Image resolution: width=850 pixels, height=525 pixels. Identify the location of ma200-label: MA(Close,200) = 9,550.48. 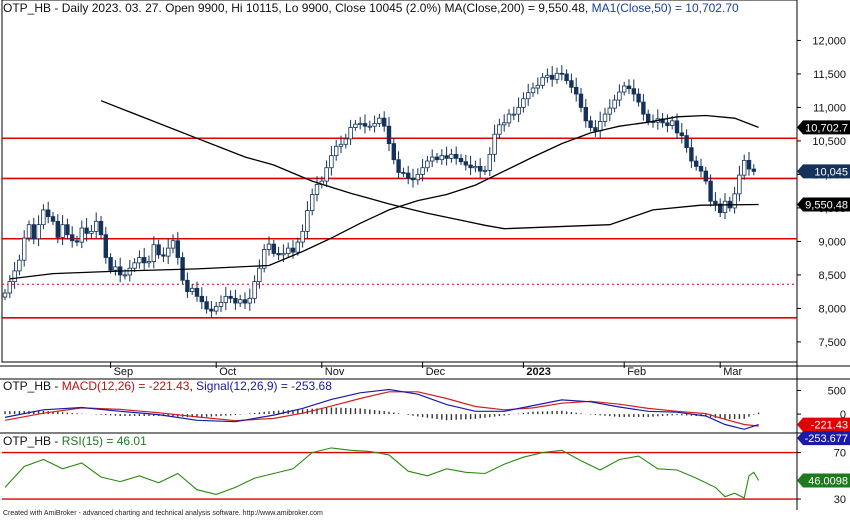
(514, 8).